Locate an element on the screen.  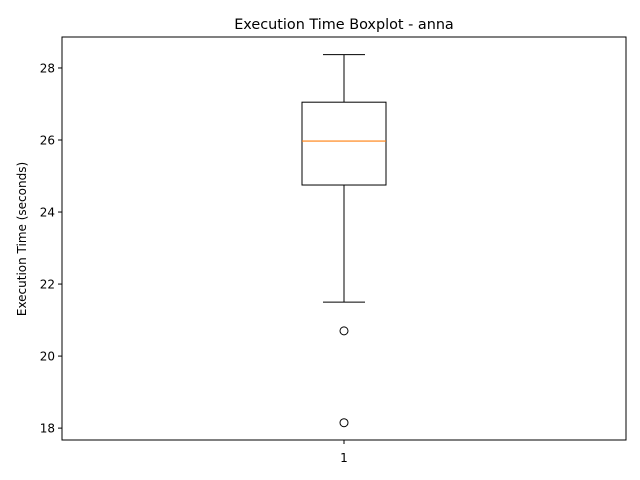
y-tick-label: 26 is located at coordinates (47, 141).